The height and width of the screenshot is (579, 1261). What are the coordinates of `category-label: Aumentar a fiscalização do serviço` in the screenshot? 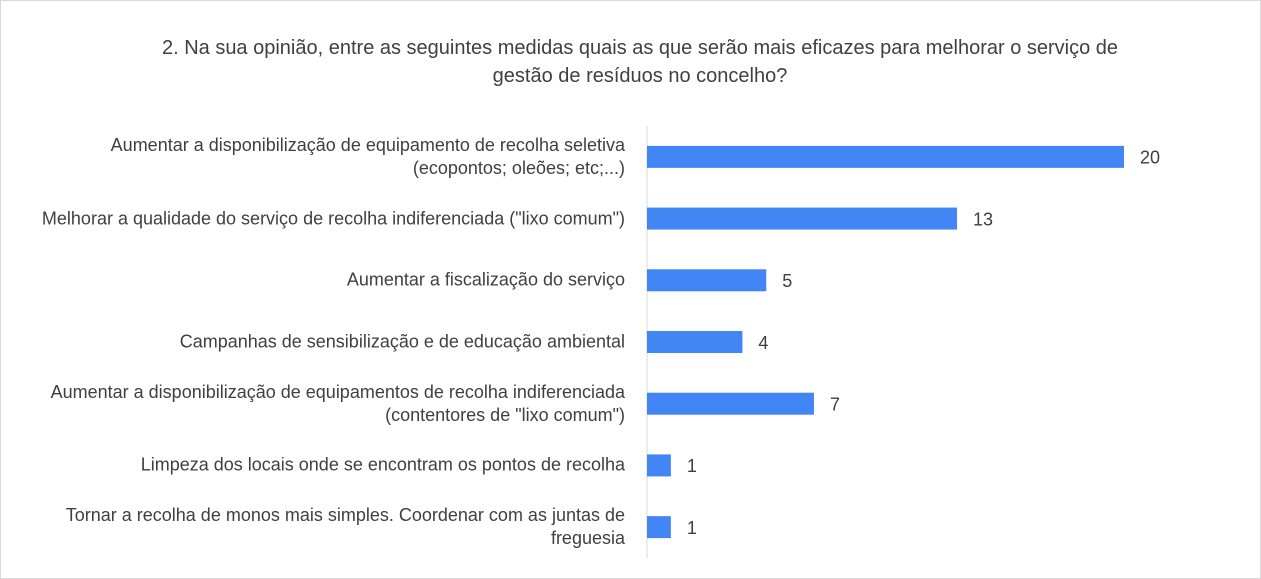 It's located at (485, 279).